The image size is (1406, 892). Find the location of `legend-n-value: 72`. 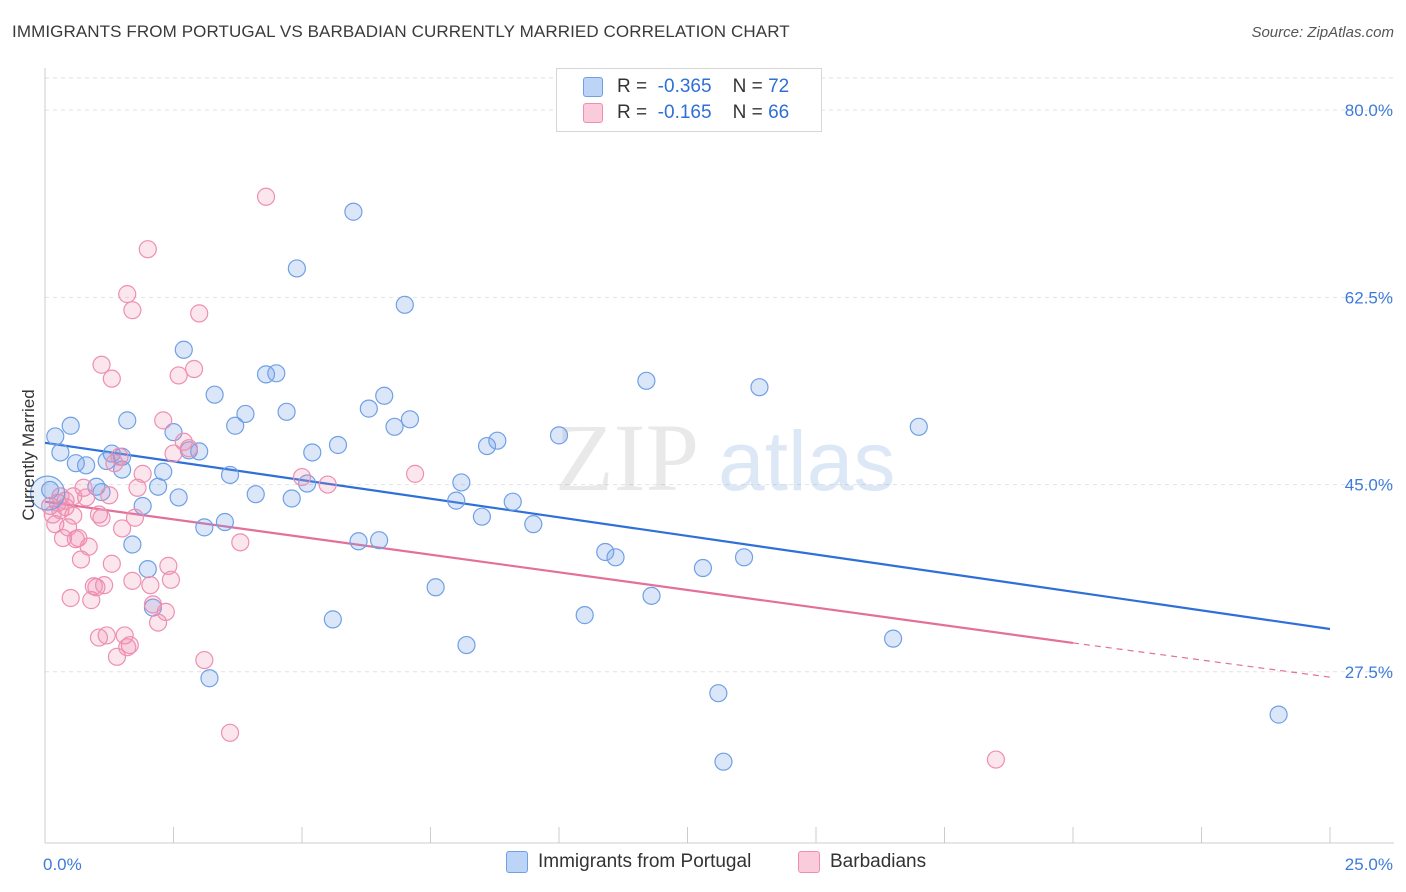

legend-n-value: 72 is located at coordinates (779, 86).